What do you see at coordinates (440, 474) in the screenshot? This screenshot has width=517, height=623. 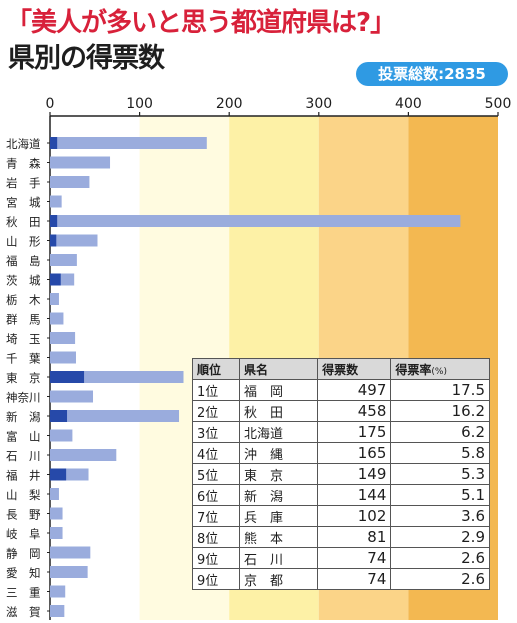 I see `cell-rate: 5.3` at bounding box center [440, 474].